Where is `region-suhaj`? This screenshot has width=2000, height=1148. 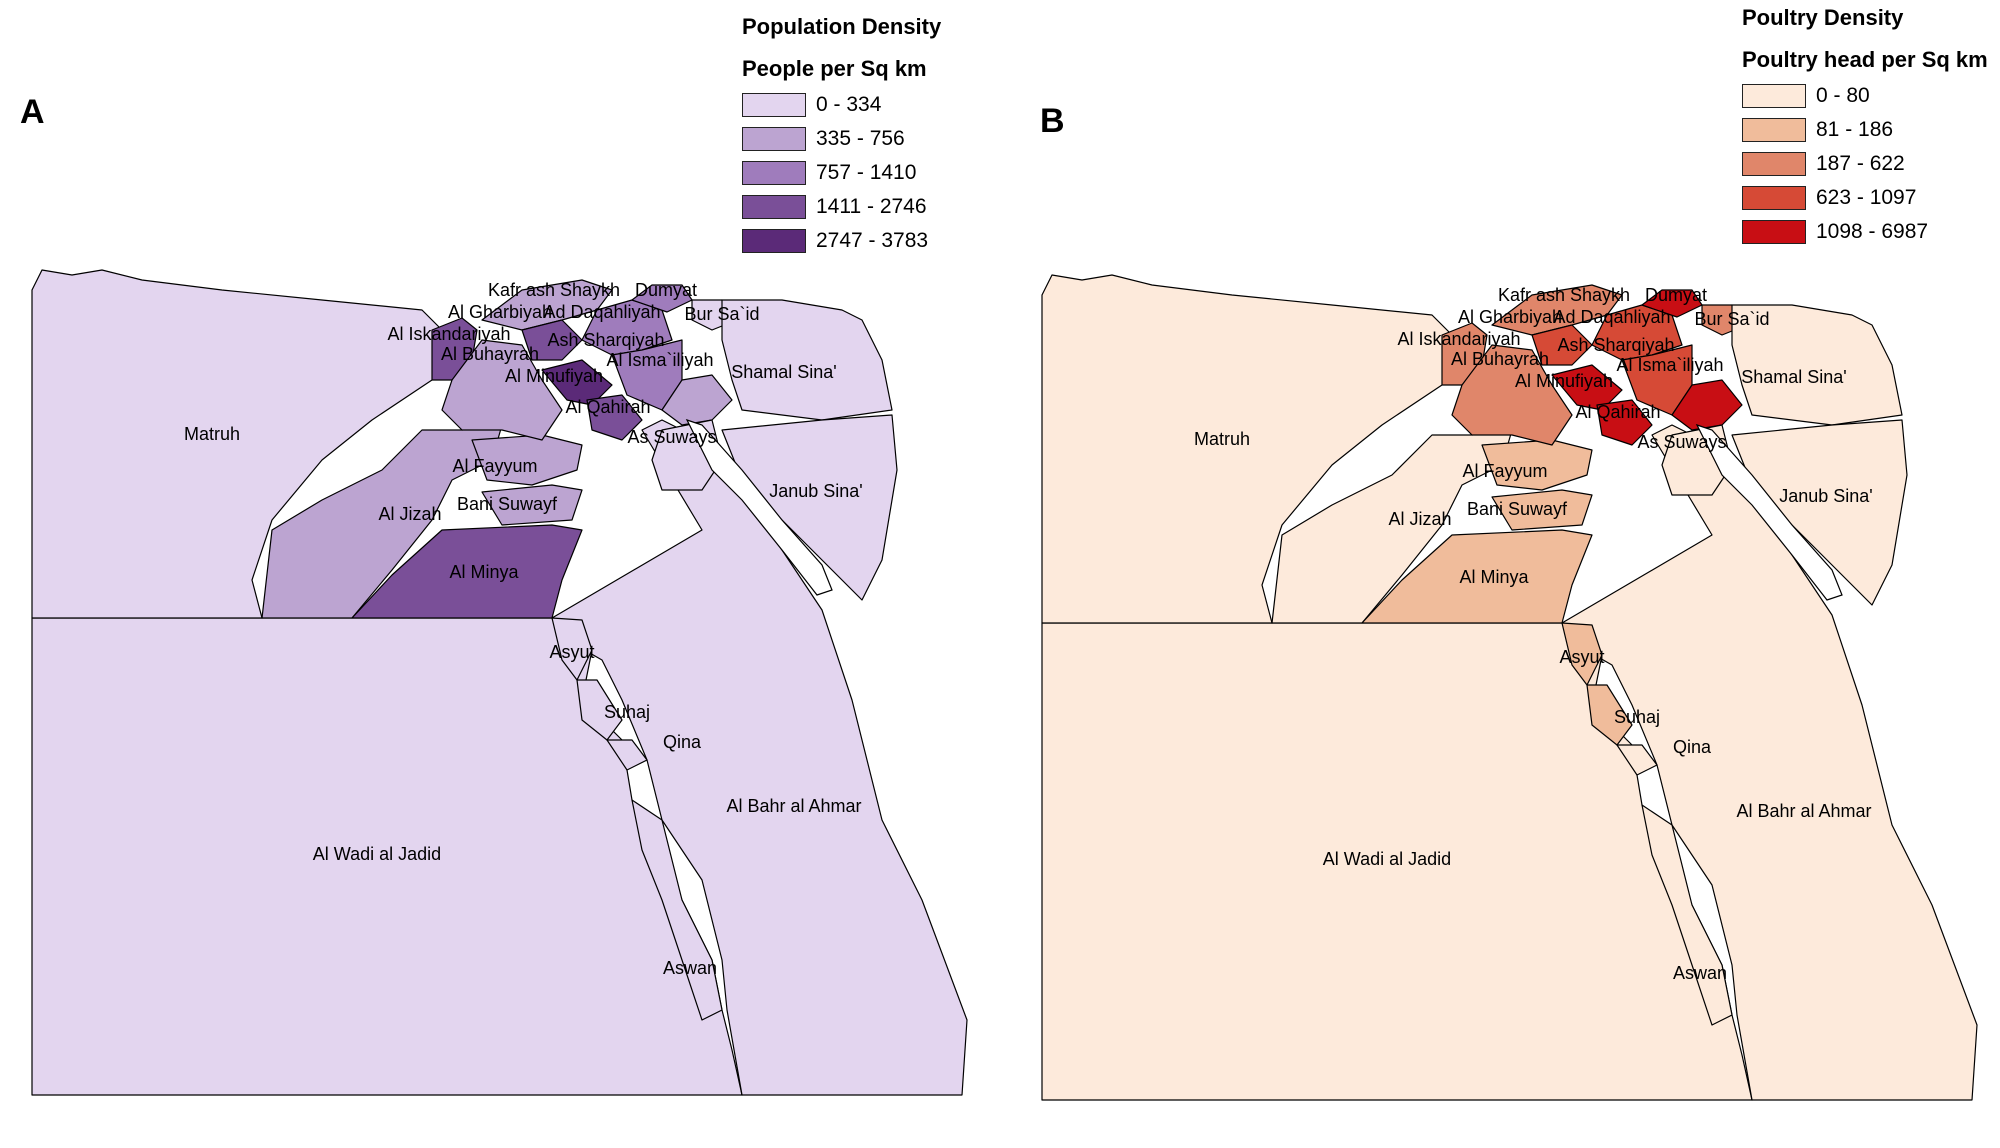
region-suhaj is located at coordinates (599, 710).